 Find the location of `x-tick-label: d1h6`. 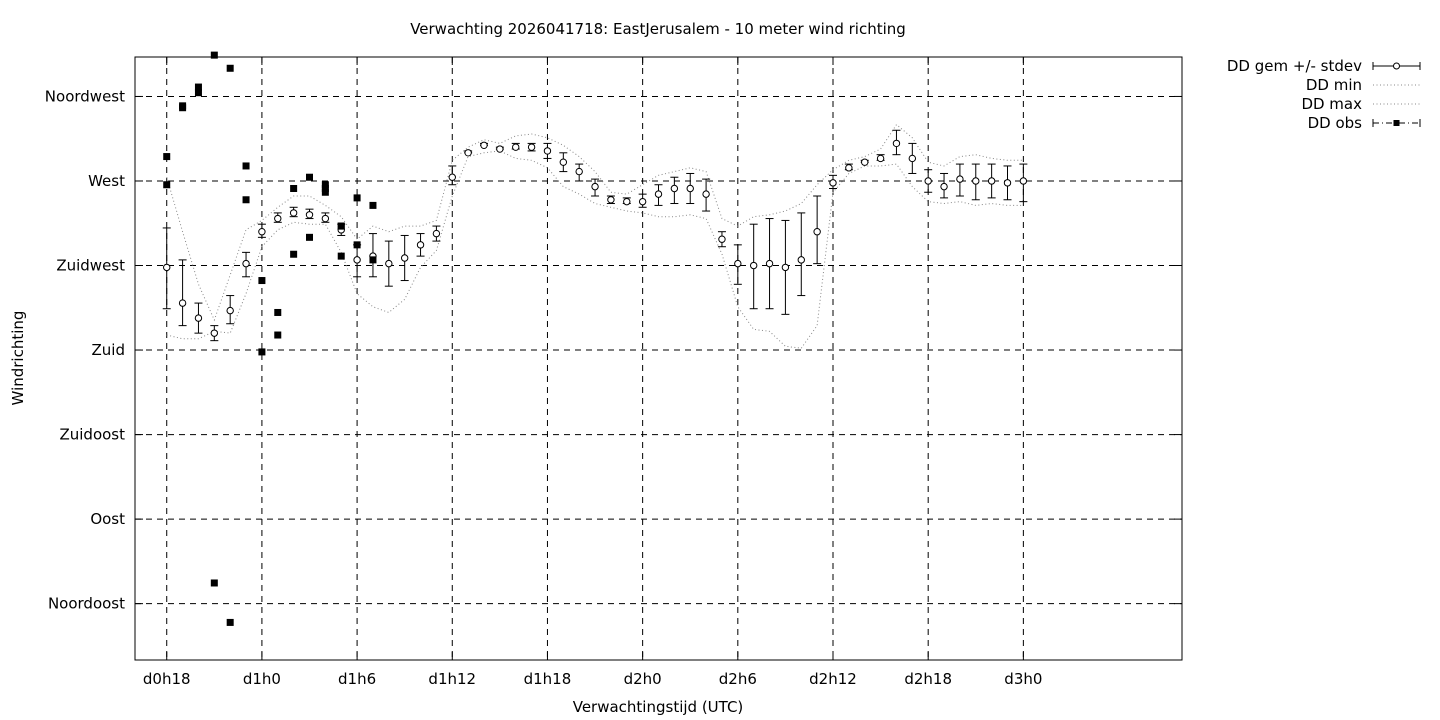

x-tick-label: d1h6 is located at coordinates (357, 679).